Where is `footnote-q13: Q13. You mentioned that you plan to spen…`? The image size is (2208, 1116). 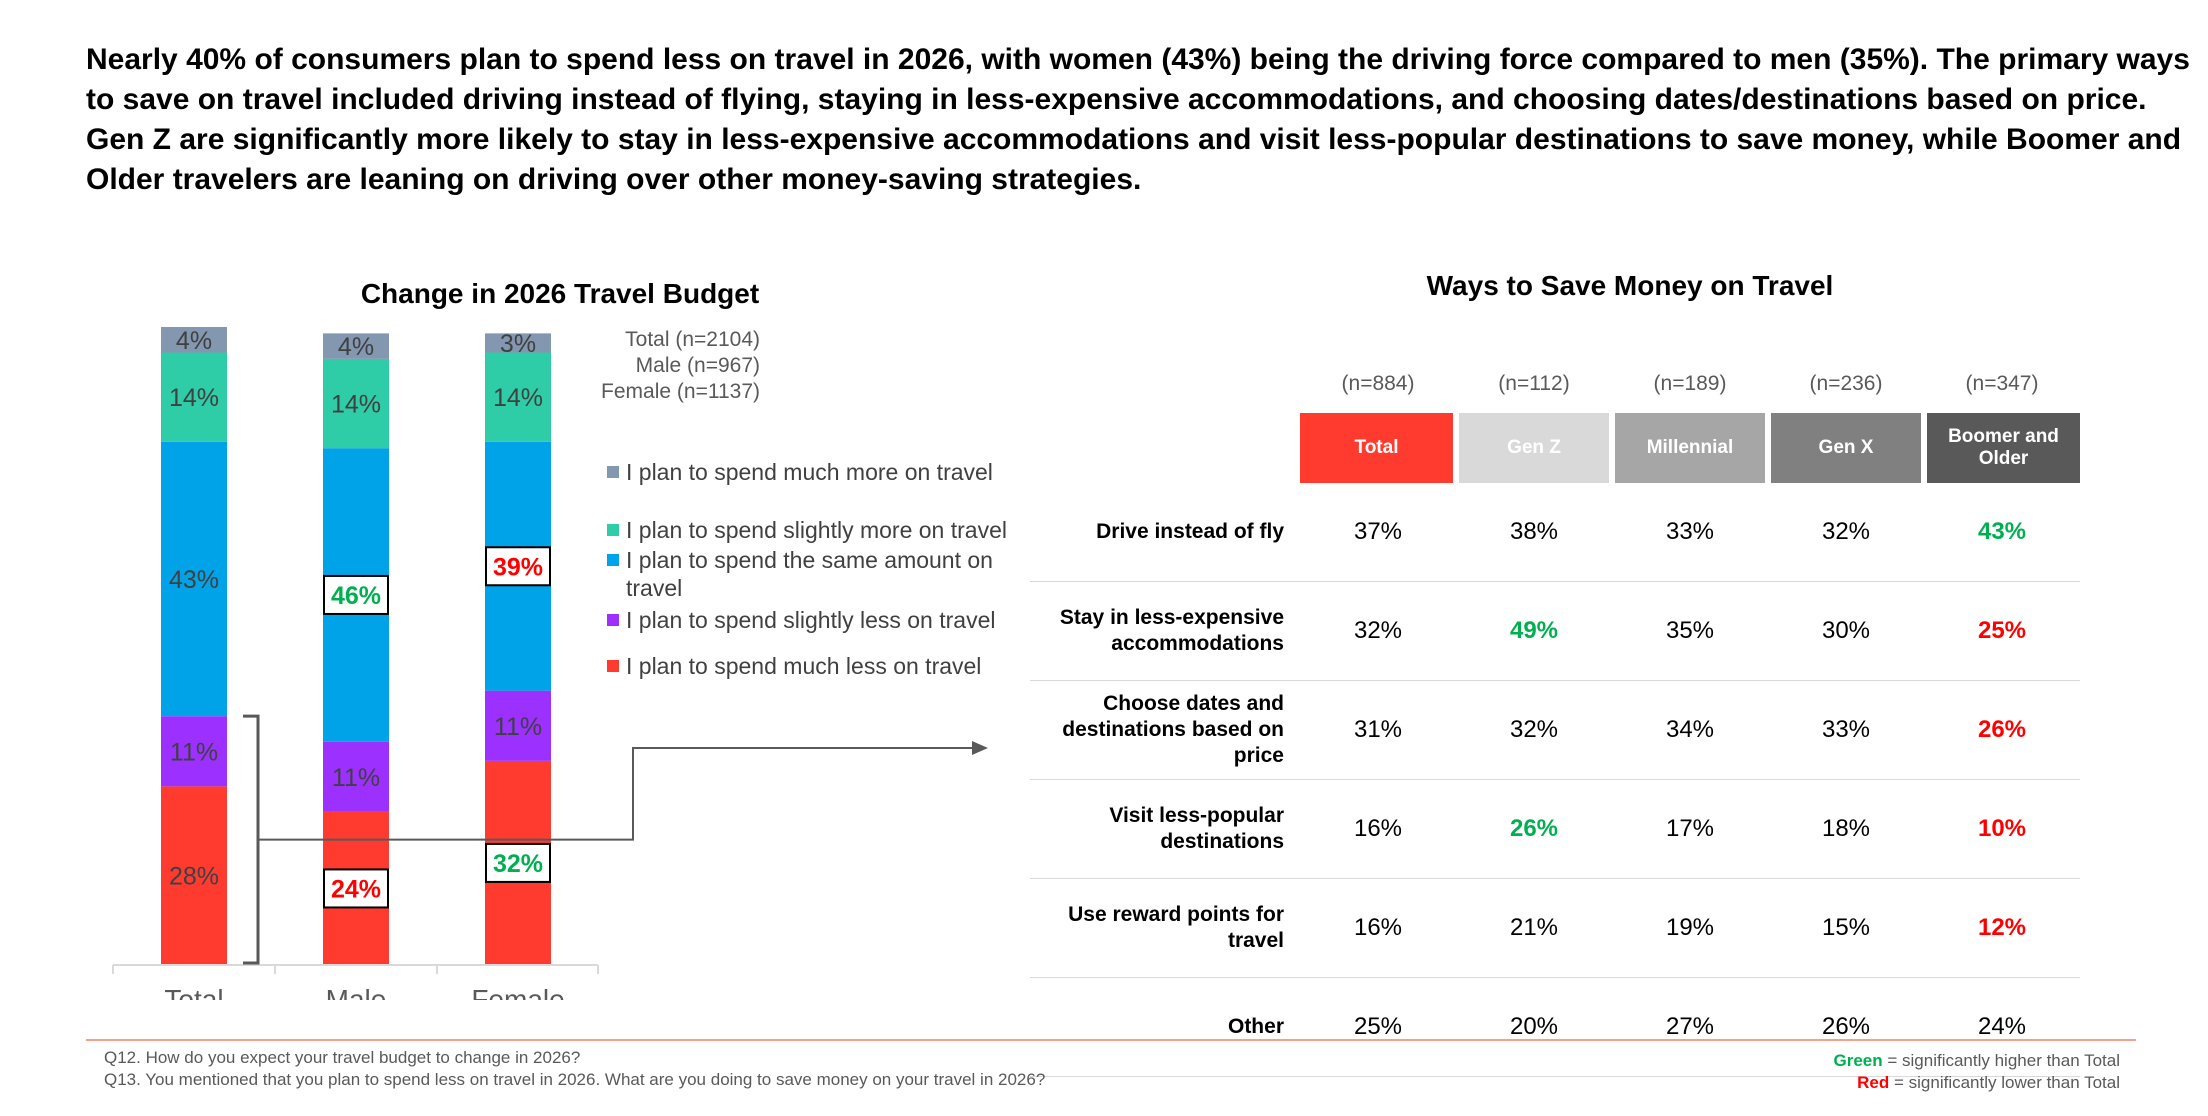 footnote-q13: Q13. You mentioned that you plan to spen… is located at coordinates (575, 1079).